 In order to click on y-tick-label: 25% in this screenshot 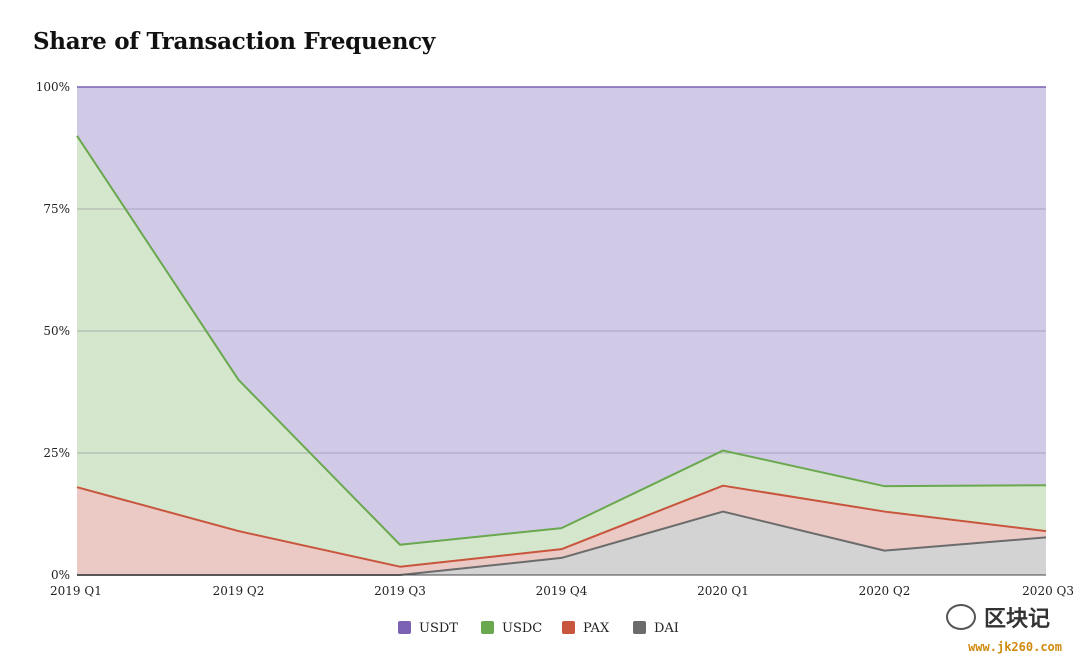, I will do `click(56, 453)`.